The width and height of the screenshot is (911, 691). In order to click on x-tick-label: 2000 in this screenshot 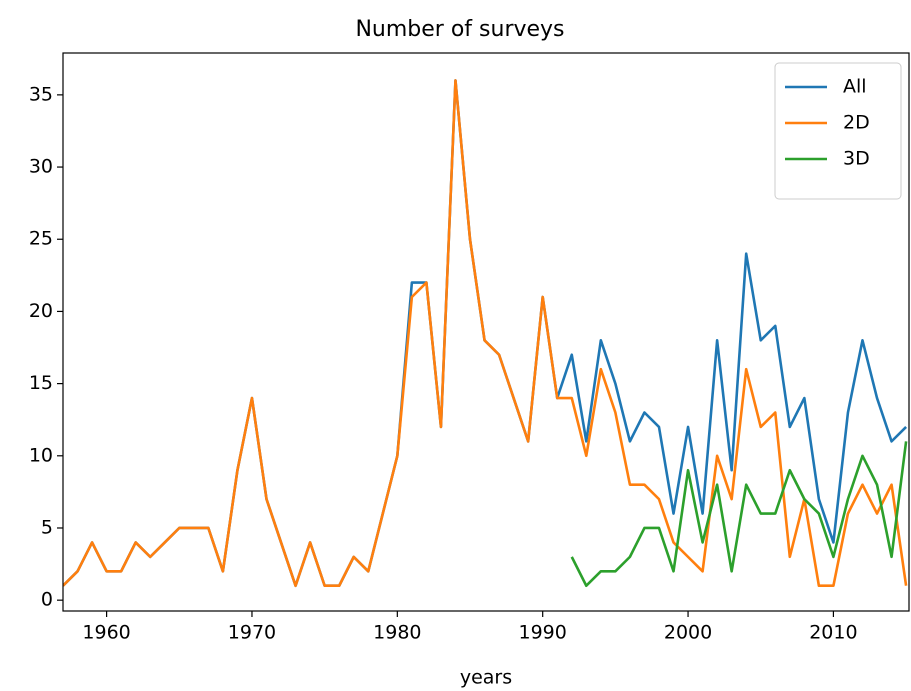, I will do `click(688, 633)`.